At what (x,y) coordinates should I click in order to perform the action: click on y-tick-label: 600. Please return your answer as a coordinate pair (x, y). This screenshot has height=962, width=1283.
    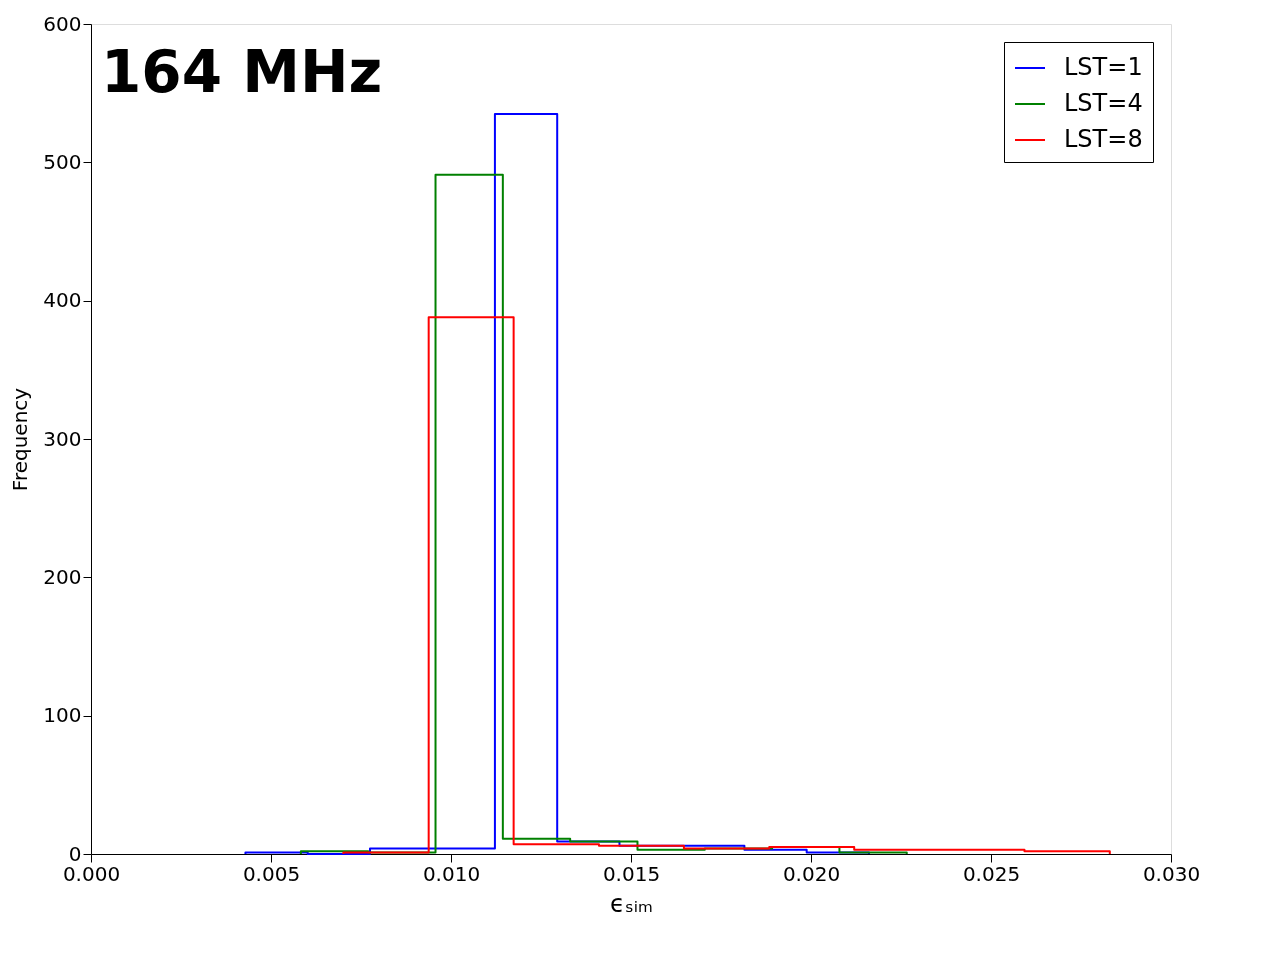
    Looking at the image, I should click on (62, 23).